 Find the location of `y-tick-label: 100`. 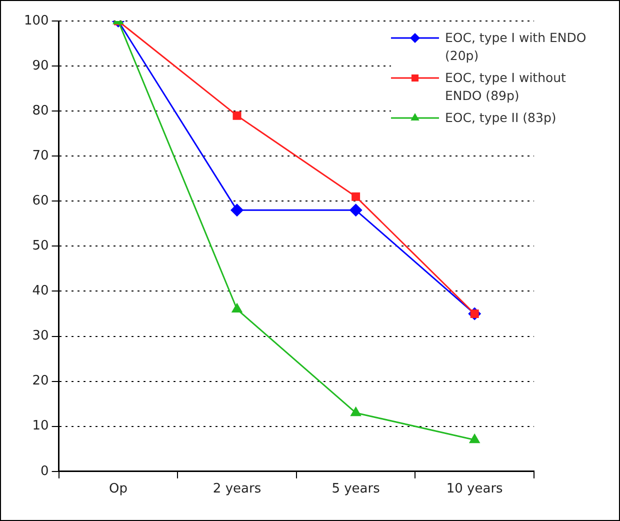

y-tick-label: 100 is located at coordinates (36, 20).